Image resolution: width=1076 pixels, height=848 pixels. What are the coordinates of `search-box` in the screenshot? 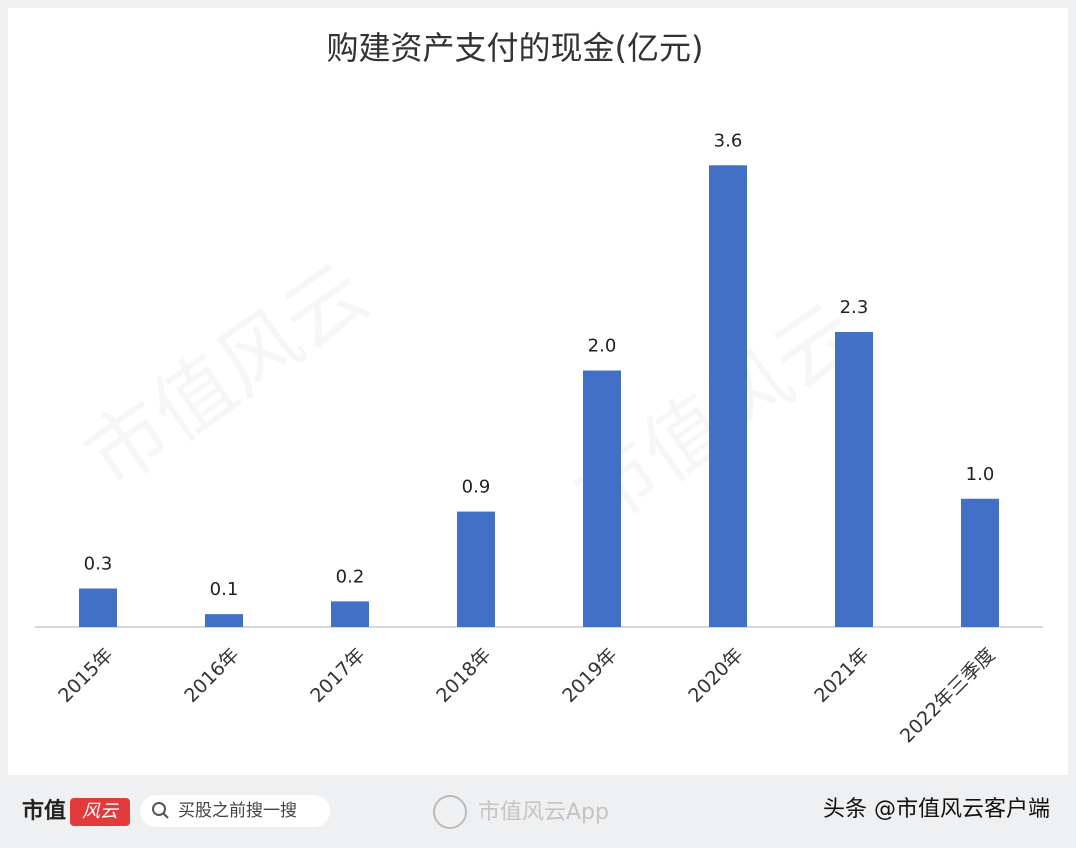 It's located at (235, 811).